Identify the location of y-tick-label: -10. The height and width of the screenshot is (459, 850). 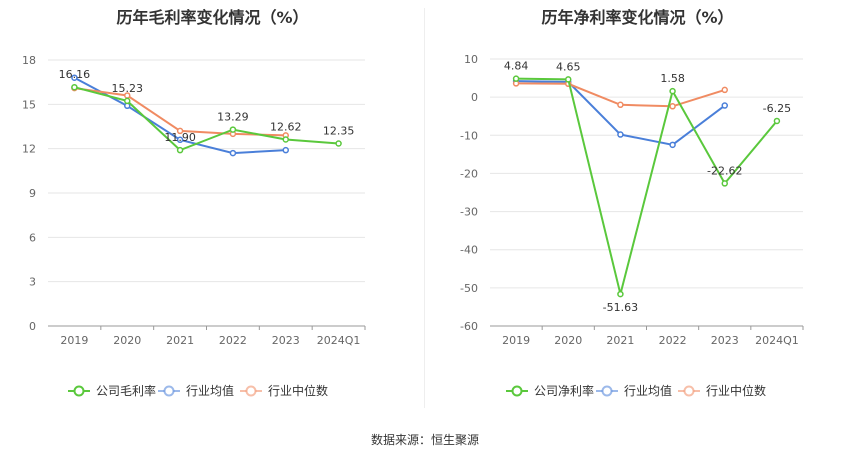
(469, 135).